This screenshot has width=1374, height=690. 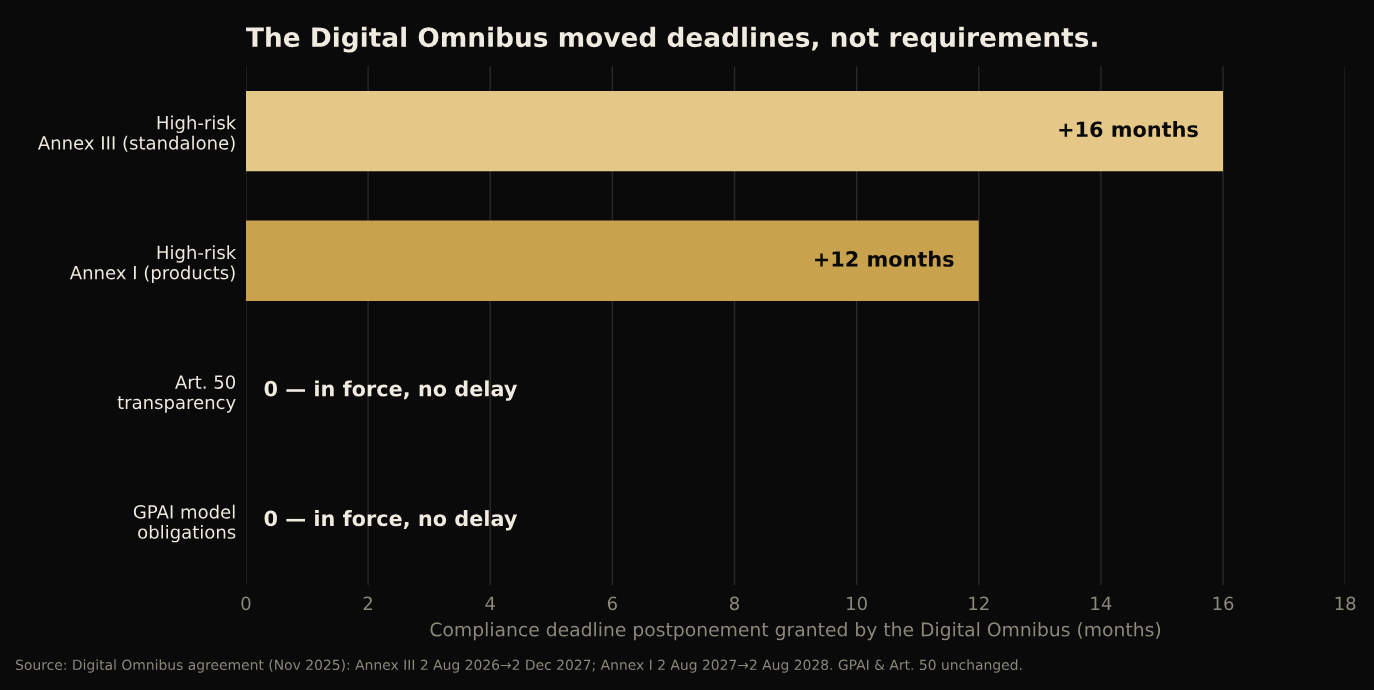 I want to click on x-tick-label: 16, so click(x=1223, y=603).